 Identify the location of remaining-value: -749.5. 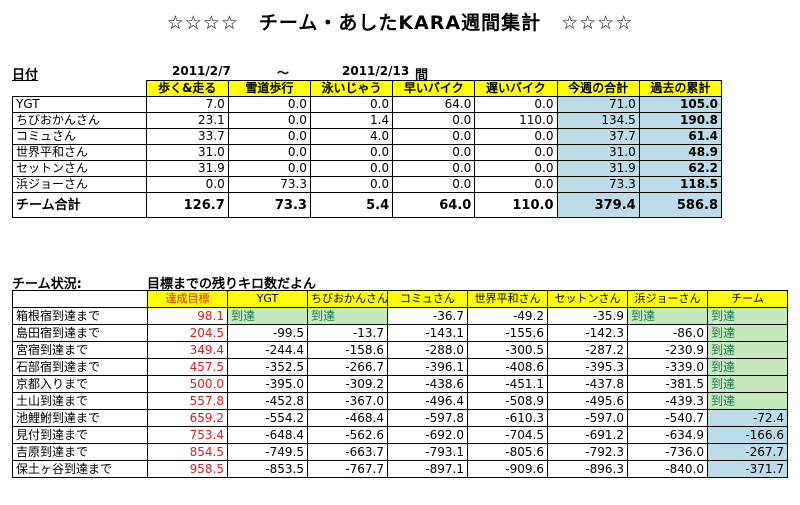
(267, 452).